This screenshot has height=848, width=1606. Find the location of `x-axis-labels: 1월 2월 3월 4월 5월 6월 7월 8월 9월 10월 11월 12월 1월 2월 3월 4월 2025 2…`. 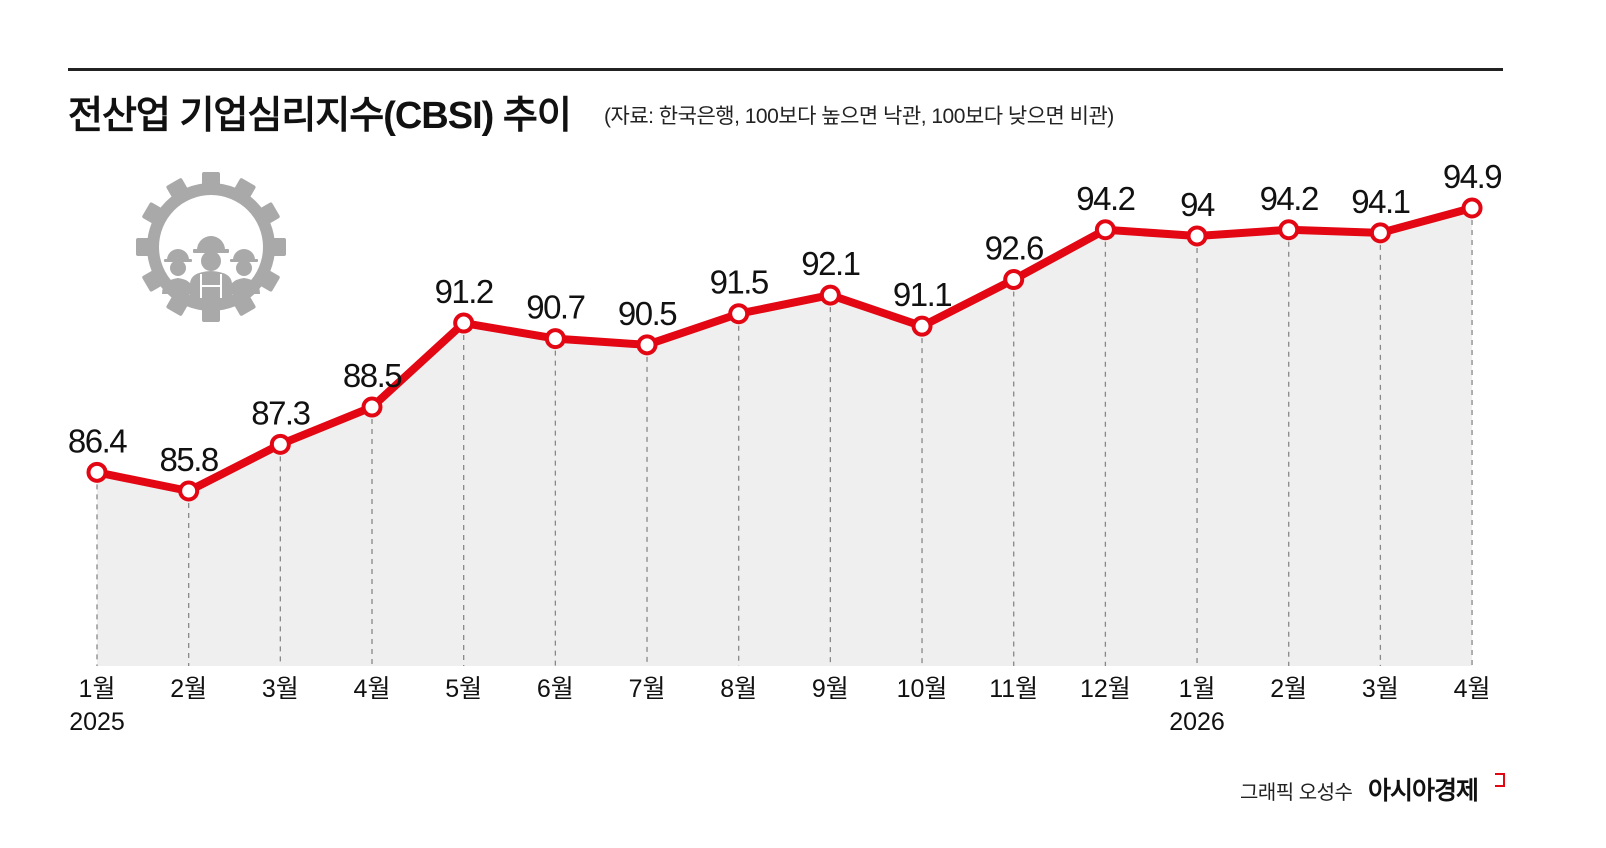

x-axis-labels: 1월 2월 3월 4월 5월 6월 7월 8월 9월 10월 11월 12월 1월 2월 3월 4월 2025 2… is located at coordinates (779, 705).